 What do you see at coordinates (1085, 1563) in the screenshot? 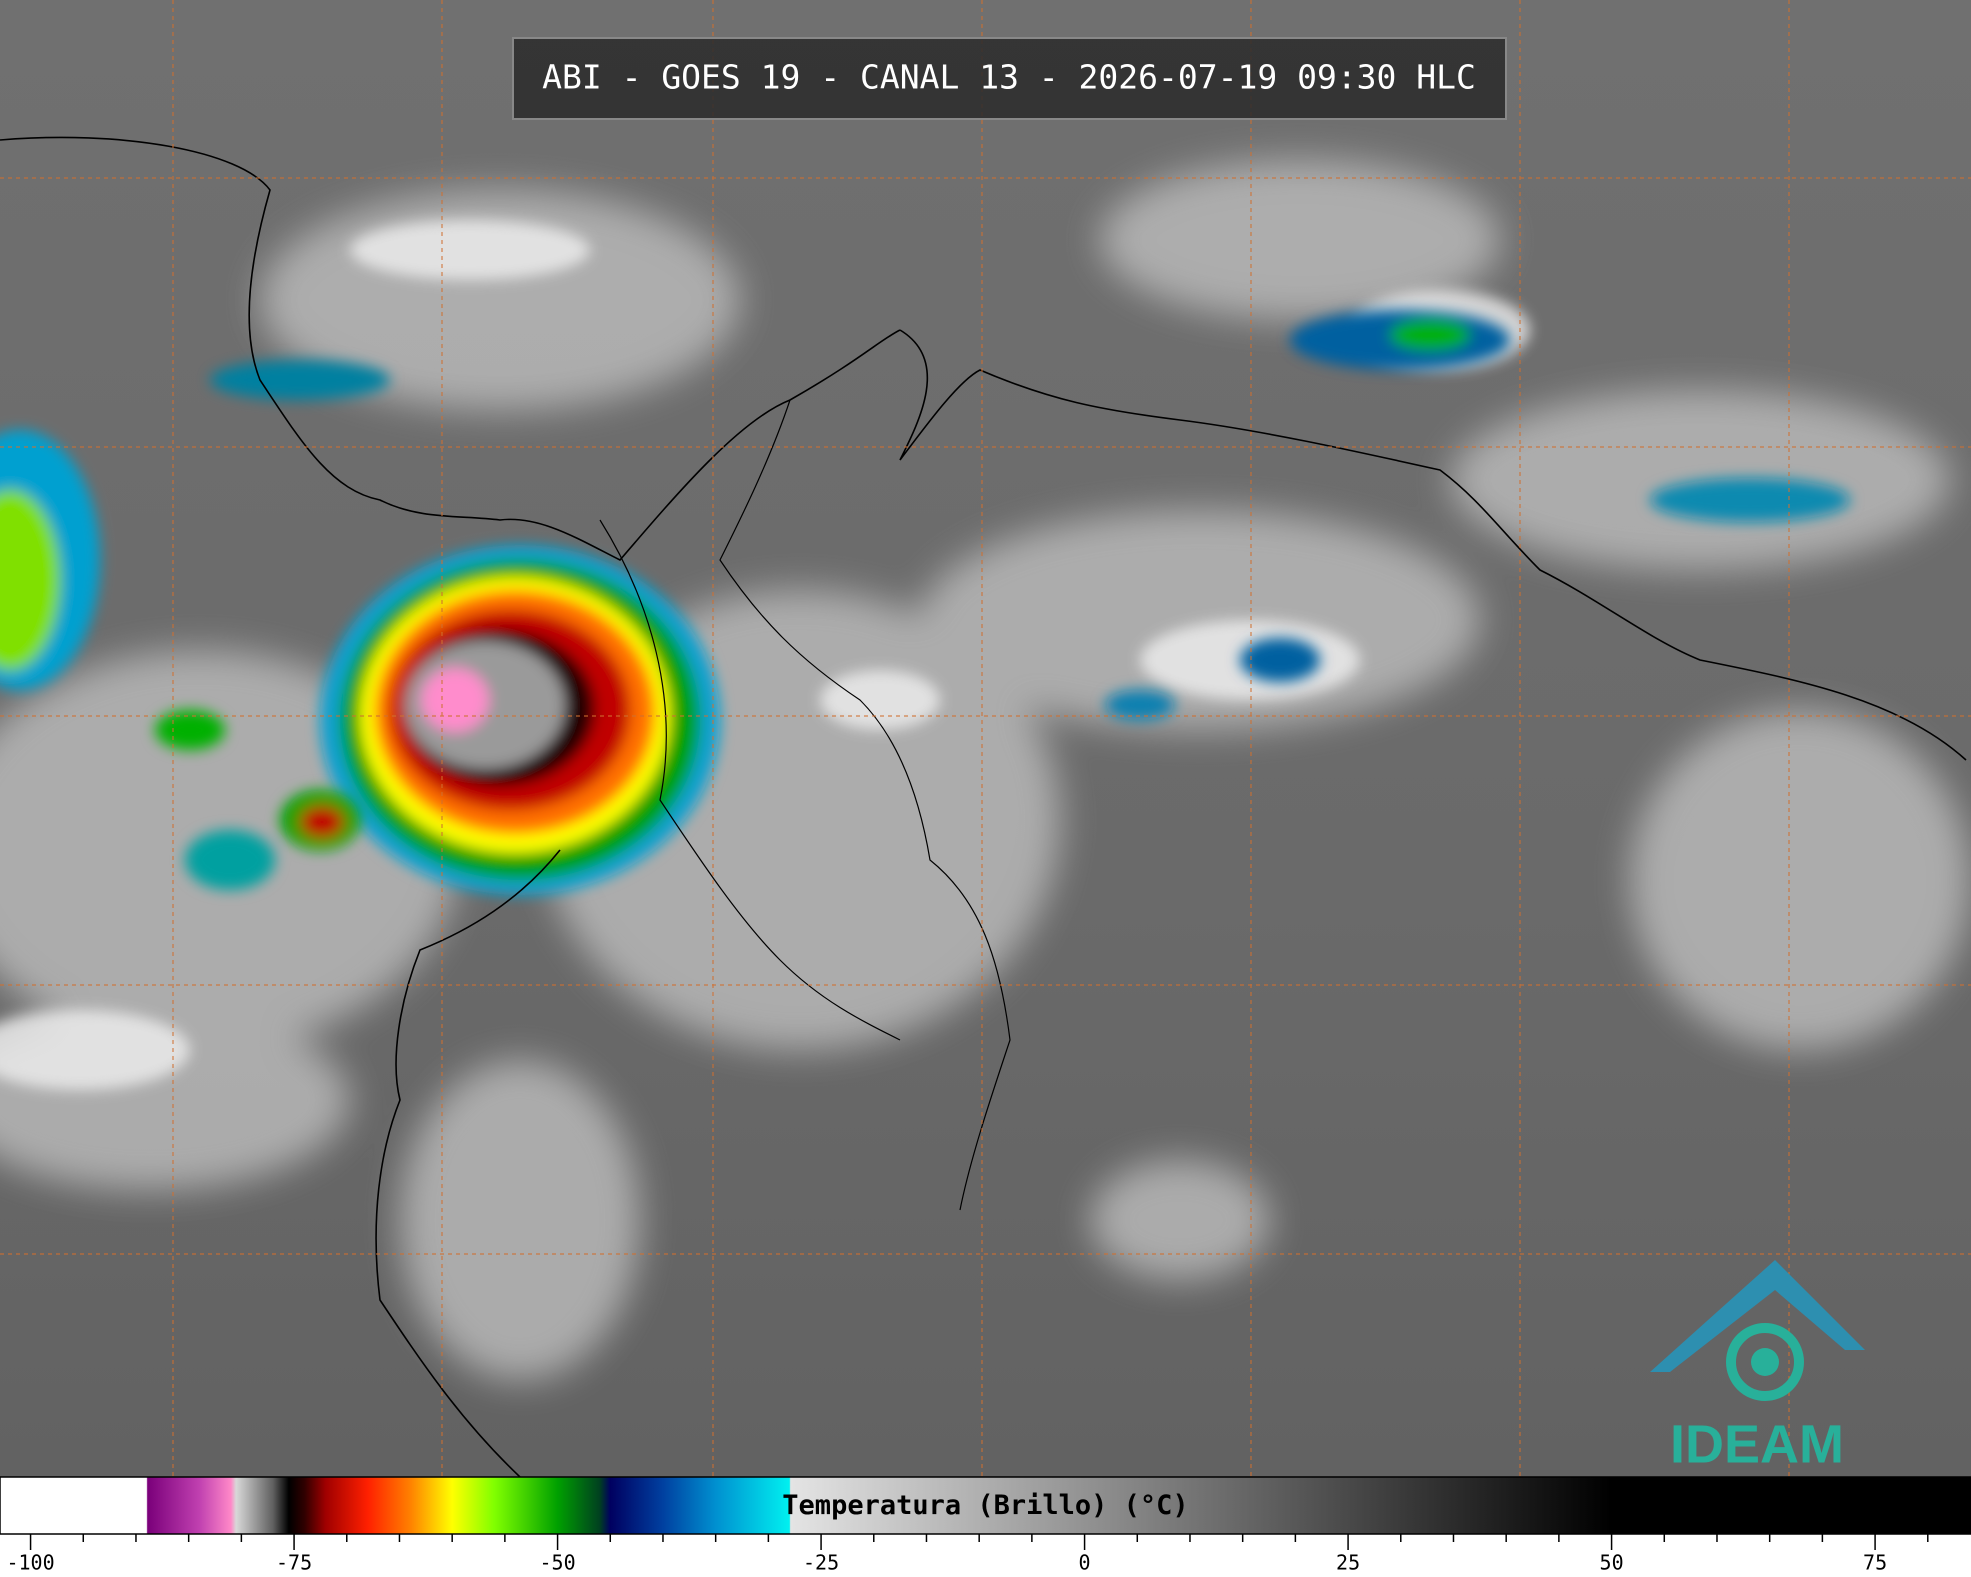
I see `tick-label: 0` at bounding box center [1085, 1563].